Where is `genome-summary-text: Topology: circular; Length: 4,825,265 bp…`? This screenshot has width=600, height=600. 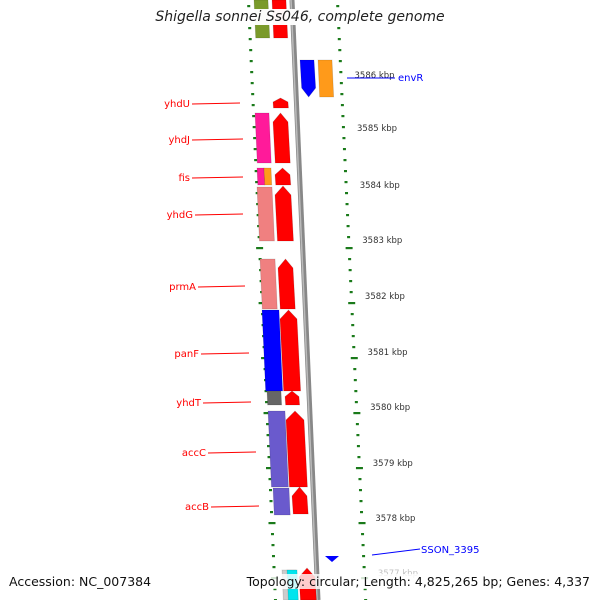
genome-summary-text: Topology: circular; Length: 4,825,265 bp… is located at coordinates (418, 581).